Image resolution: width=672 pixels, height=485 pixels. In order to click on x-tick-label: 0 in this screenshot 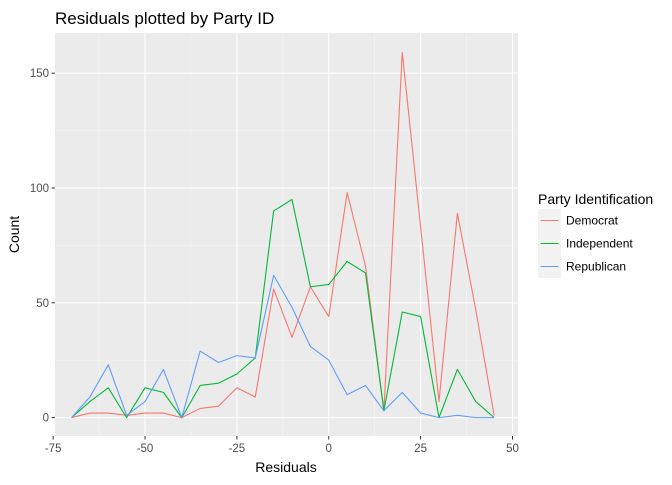, I will do `click(329, 449)`.